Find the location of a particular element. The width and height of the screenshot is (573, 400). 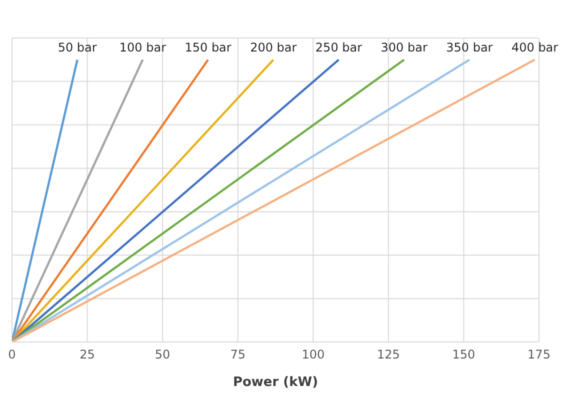

x-tick-label: 125 is located at coordinates (388, 355).